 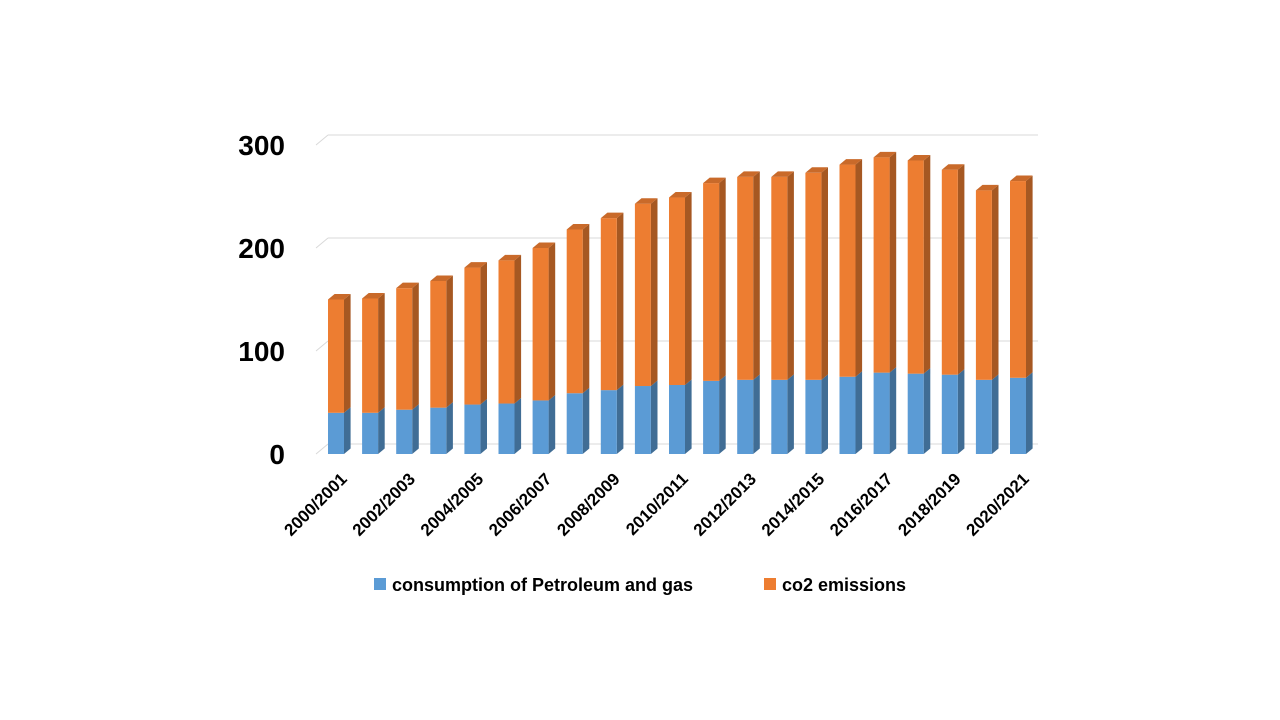 I want to click on bar-group-2007-2008, so click(x=578, y=338).